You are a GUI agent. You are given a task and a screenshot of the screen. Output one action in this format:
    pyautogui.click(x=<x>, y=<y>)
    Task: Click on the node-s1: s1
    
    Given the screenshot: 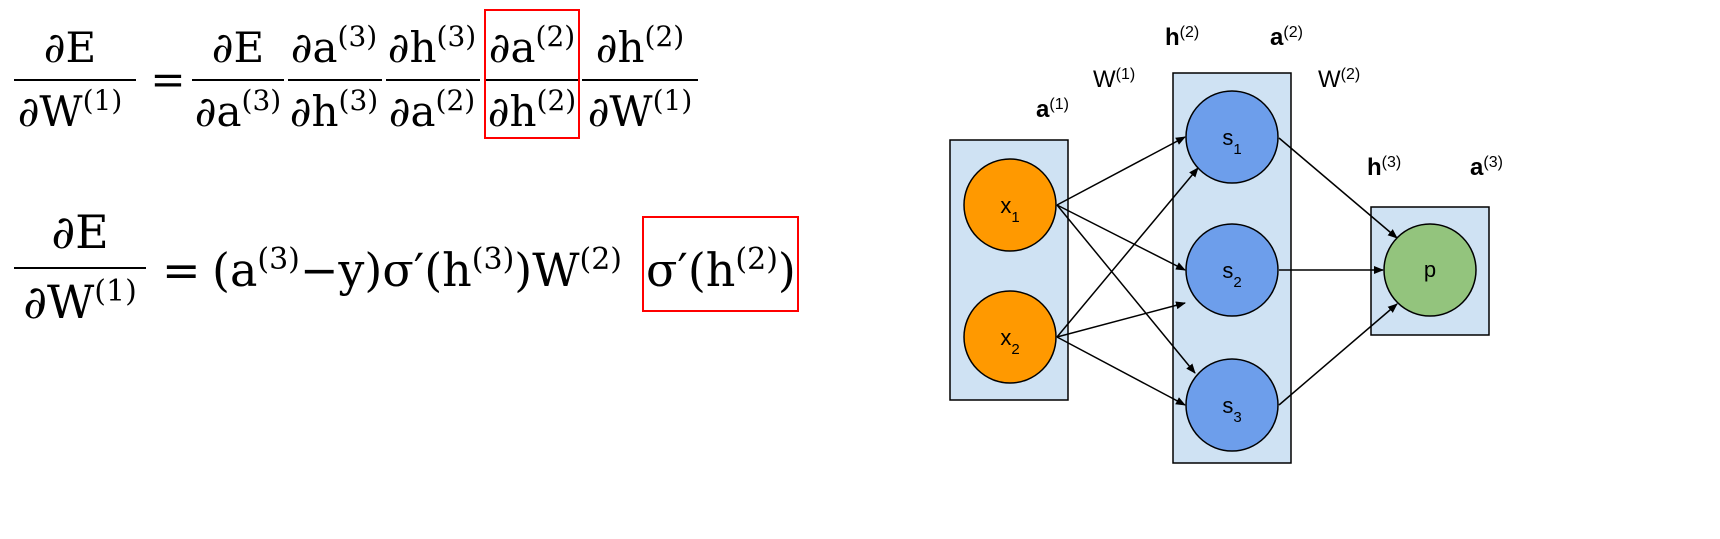 What is the action you would take?
    pyautogui.click(x=1232, y=137)
    